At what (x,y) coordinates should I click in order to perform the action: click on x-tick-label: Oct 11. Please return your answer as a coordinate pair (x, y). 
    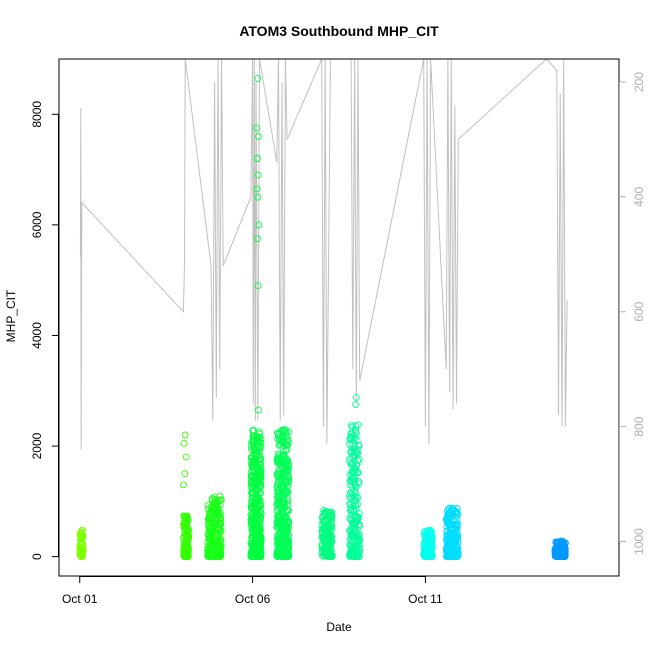
    Looking at the image, I should click on (425, 599).